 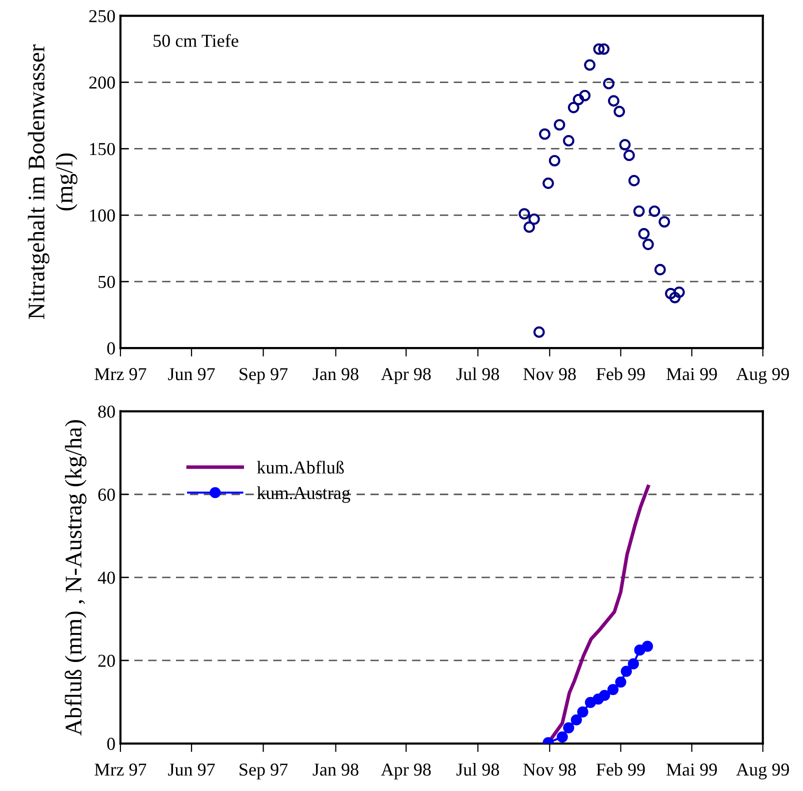 I want to click on y-tick-label: 250, so click(x=102, y=16).